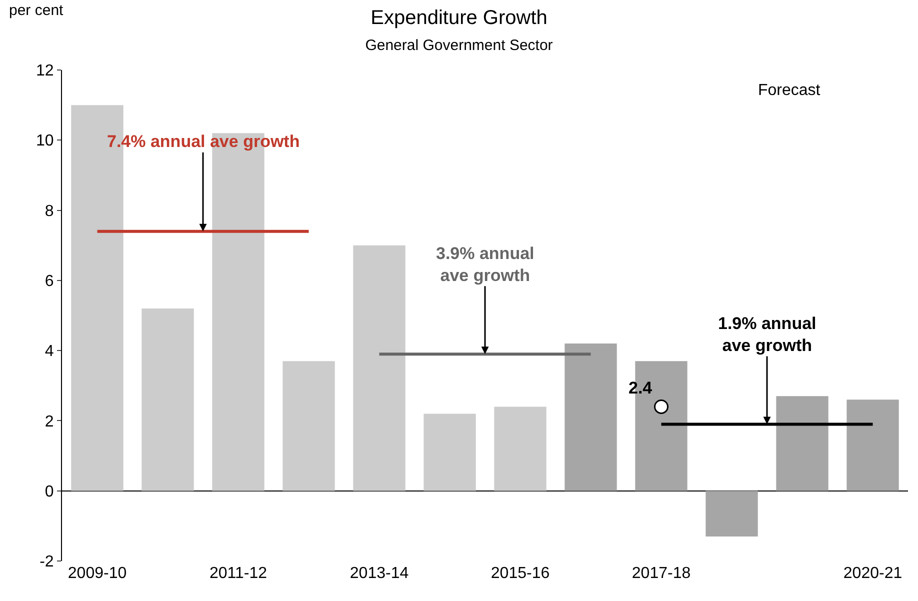 This screenshot has width=918, height=601. Describe the element at coordinates (872, 573) in the screenshot. I see `x-tick-label: 2020-21` at that location.